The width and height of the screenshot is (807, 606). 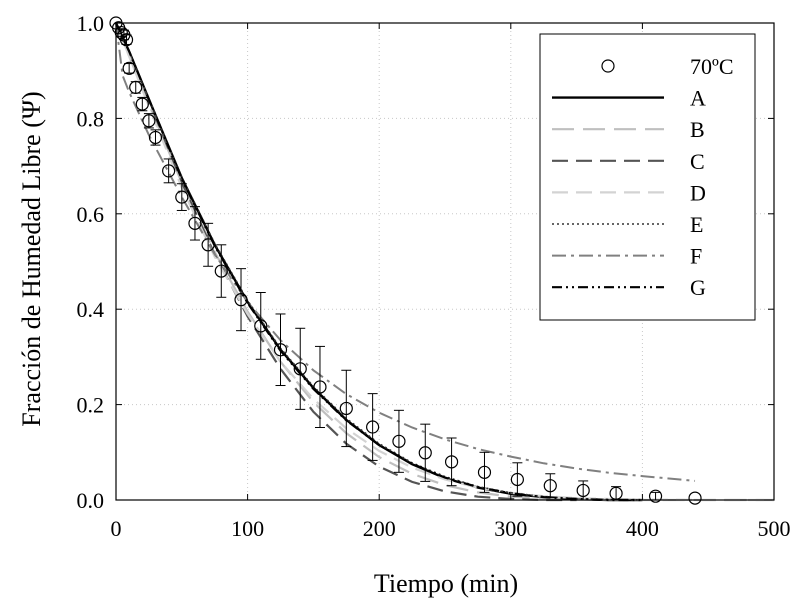 I want to click on y-axis-label: Fracción de Humedad Libre (Ψ), so click(x=31, y=258).